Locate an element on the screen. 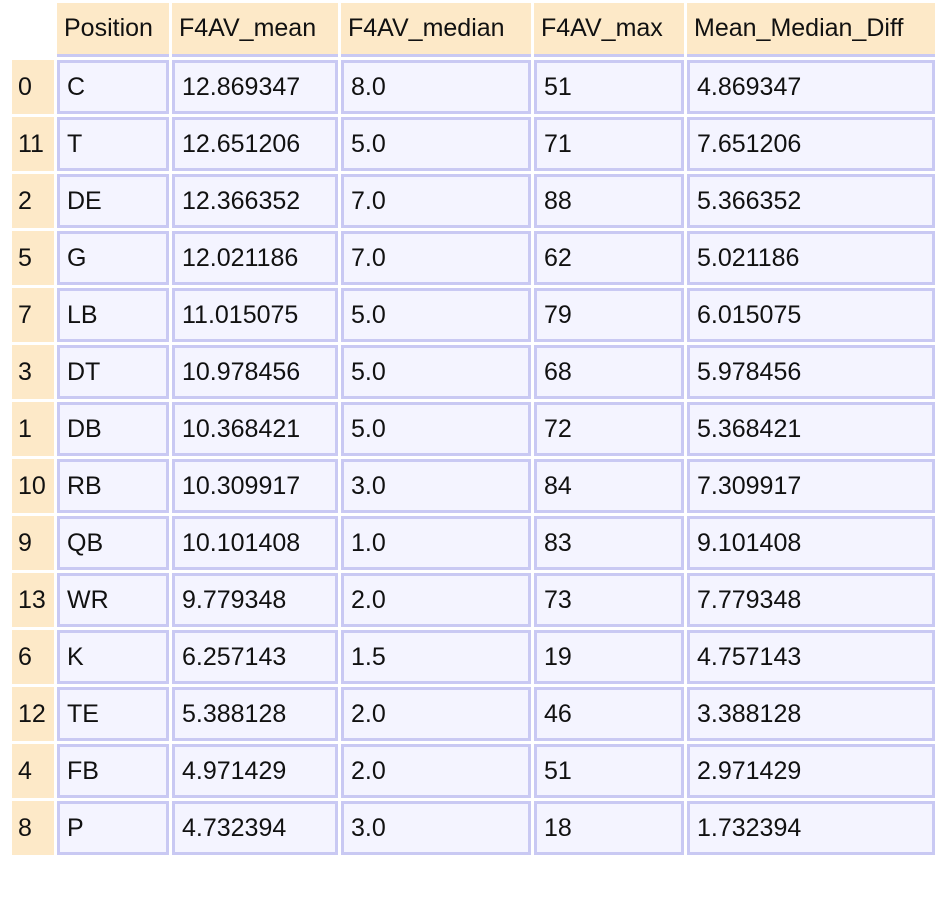 This screenshot has height=908, width=946. cell-mean-median-diff: 5.021186 is located at coordinates (811, 258).